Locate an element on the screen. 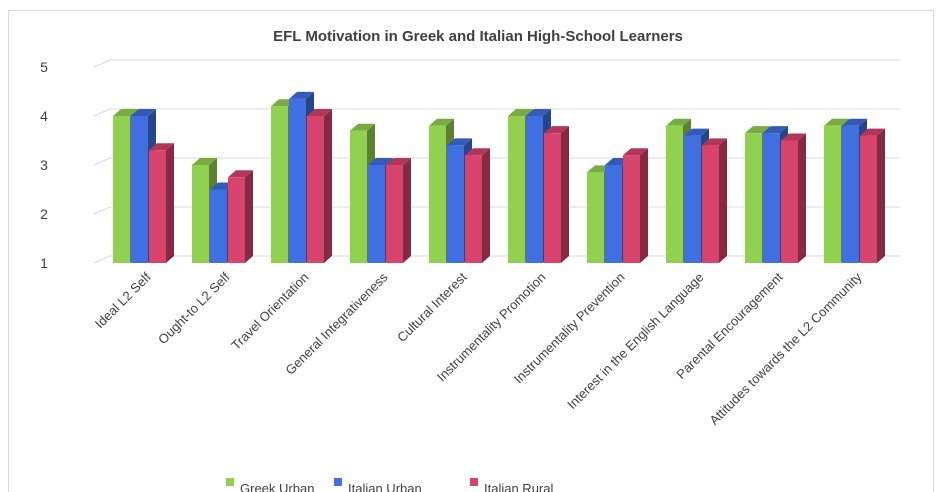  legend-item: Greek Urban is located at coordinates (270, 485).